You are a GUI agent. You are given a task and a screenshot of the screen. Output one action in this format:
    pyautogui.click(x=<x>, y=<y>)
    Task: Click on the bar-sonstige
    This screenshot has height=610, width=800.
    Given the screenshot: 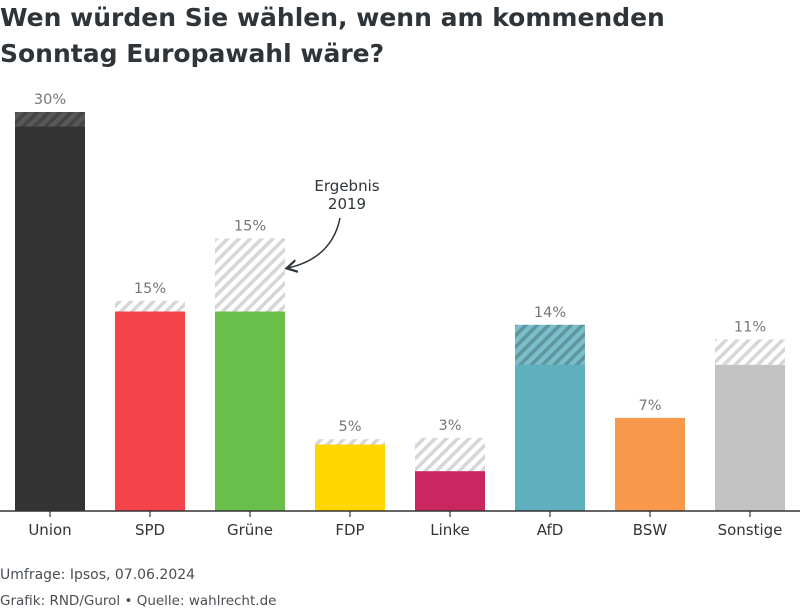 What is the action you would take?
    pyautogui.click(x=750, y=437)
    